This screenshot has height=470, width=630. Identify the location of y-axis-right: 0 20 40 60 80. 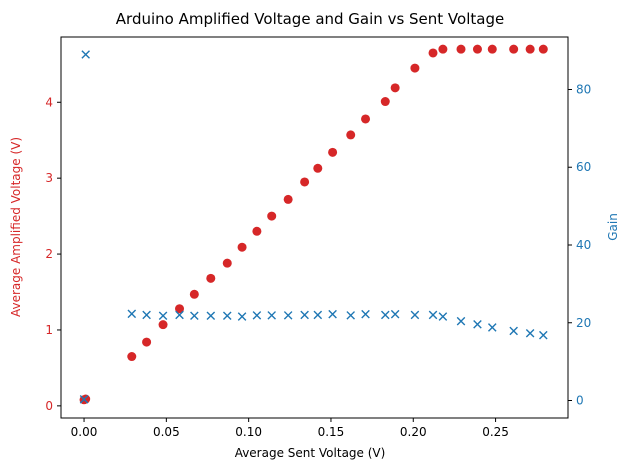
(579, 245).